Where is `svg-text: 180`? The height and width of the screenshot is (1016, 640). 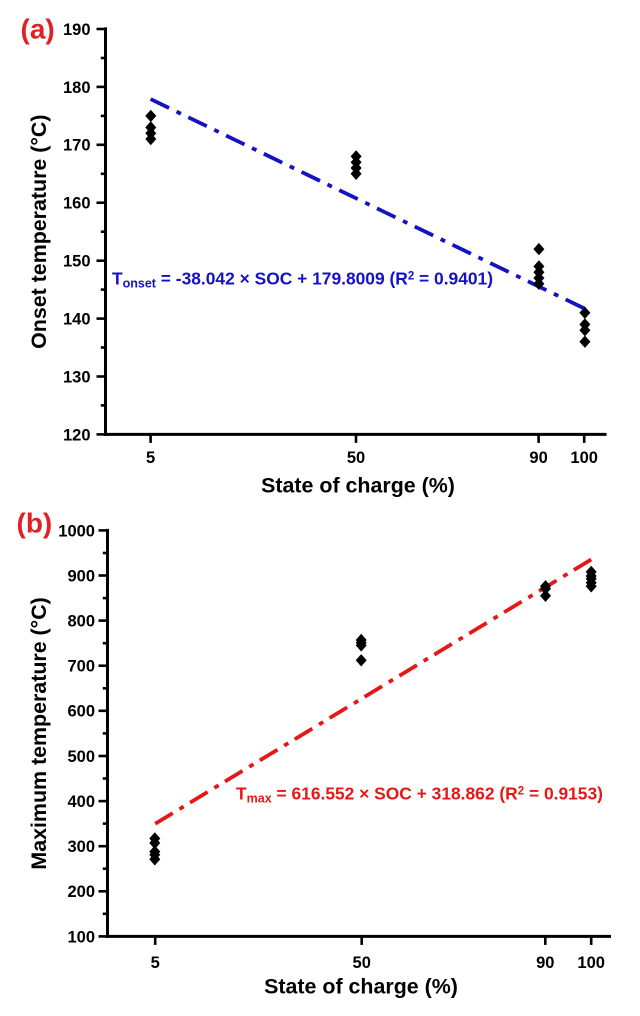
svg-text: 180 is located at coordinates (77, 88).